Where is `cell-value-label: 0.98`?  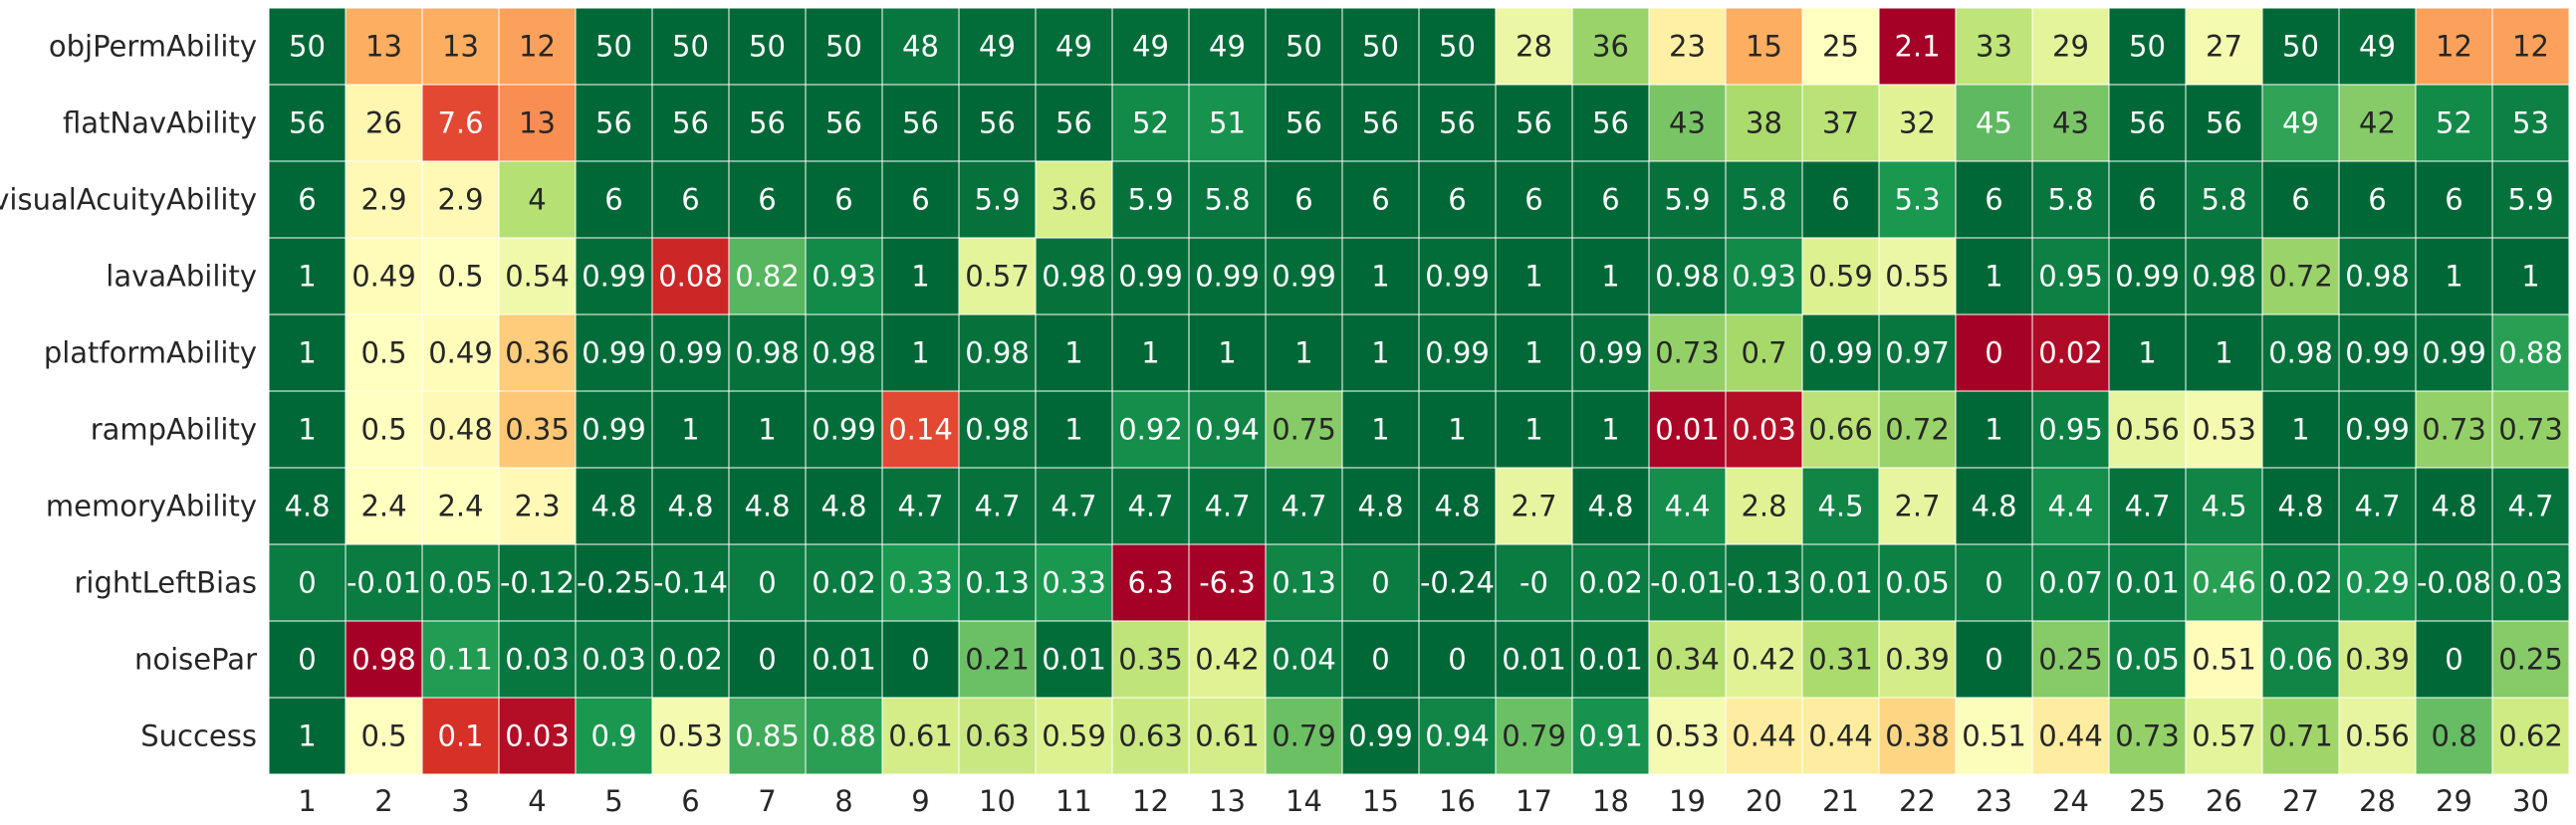
cell-value-label: 0.98 is located at coordinates (767, 353).